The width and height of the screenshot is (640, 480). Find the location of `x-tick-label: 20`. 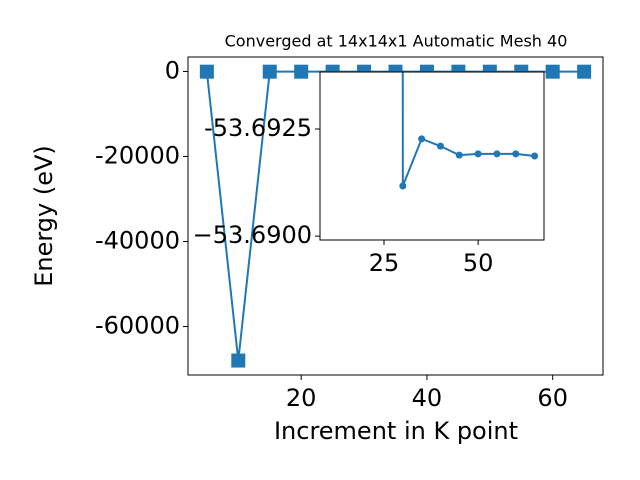

x-tick-label: 20 is located at coordinates (301, 398).